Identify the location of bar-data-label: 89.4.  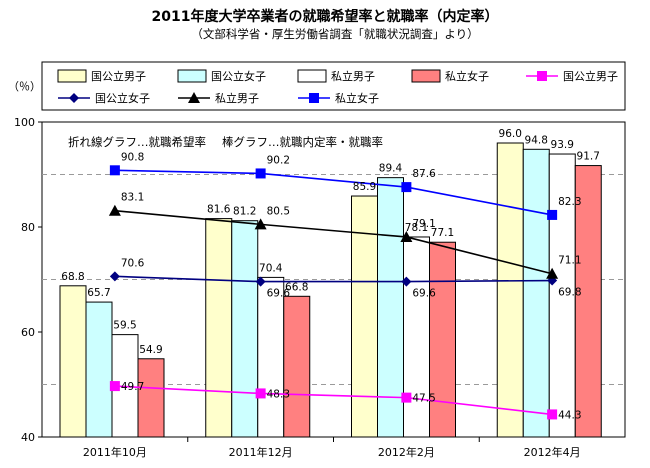
(391, 169).